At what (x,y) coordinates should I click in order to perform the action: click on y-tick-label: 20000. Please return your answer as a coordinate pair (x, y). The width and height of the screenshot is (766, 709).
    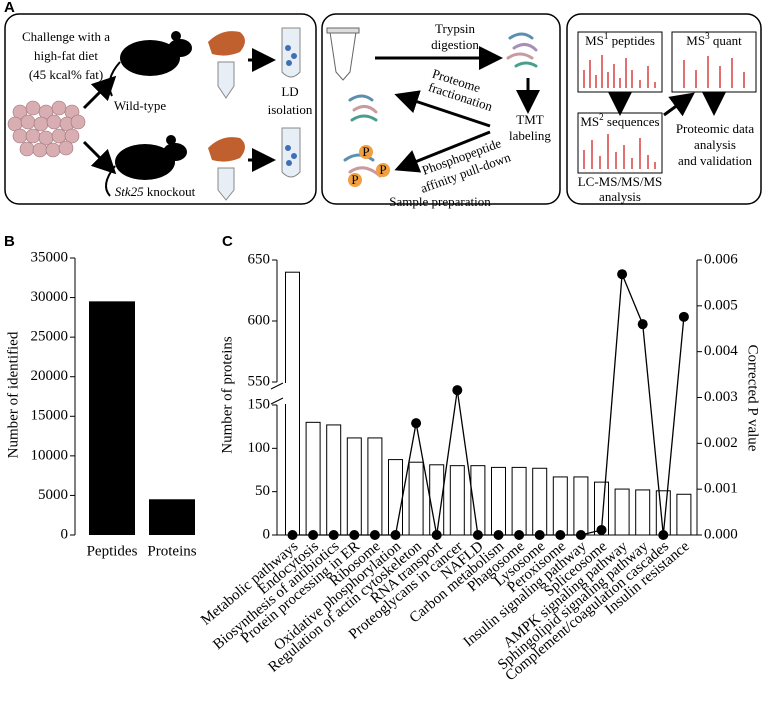
    Looking at the image, I should click on (50, 376).